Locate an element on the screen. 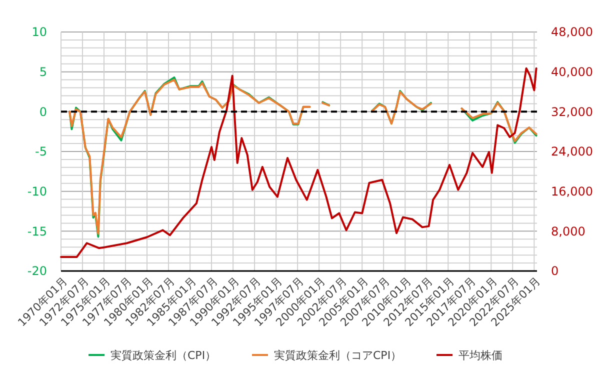 This screenshot has height=380, width=615. y-tick-label: -15 is located at coordinates (37, 231).